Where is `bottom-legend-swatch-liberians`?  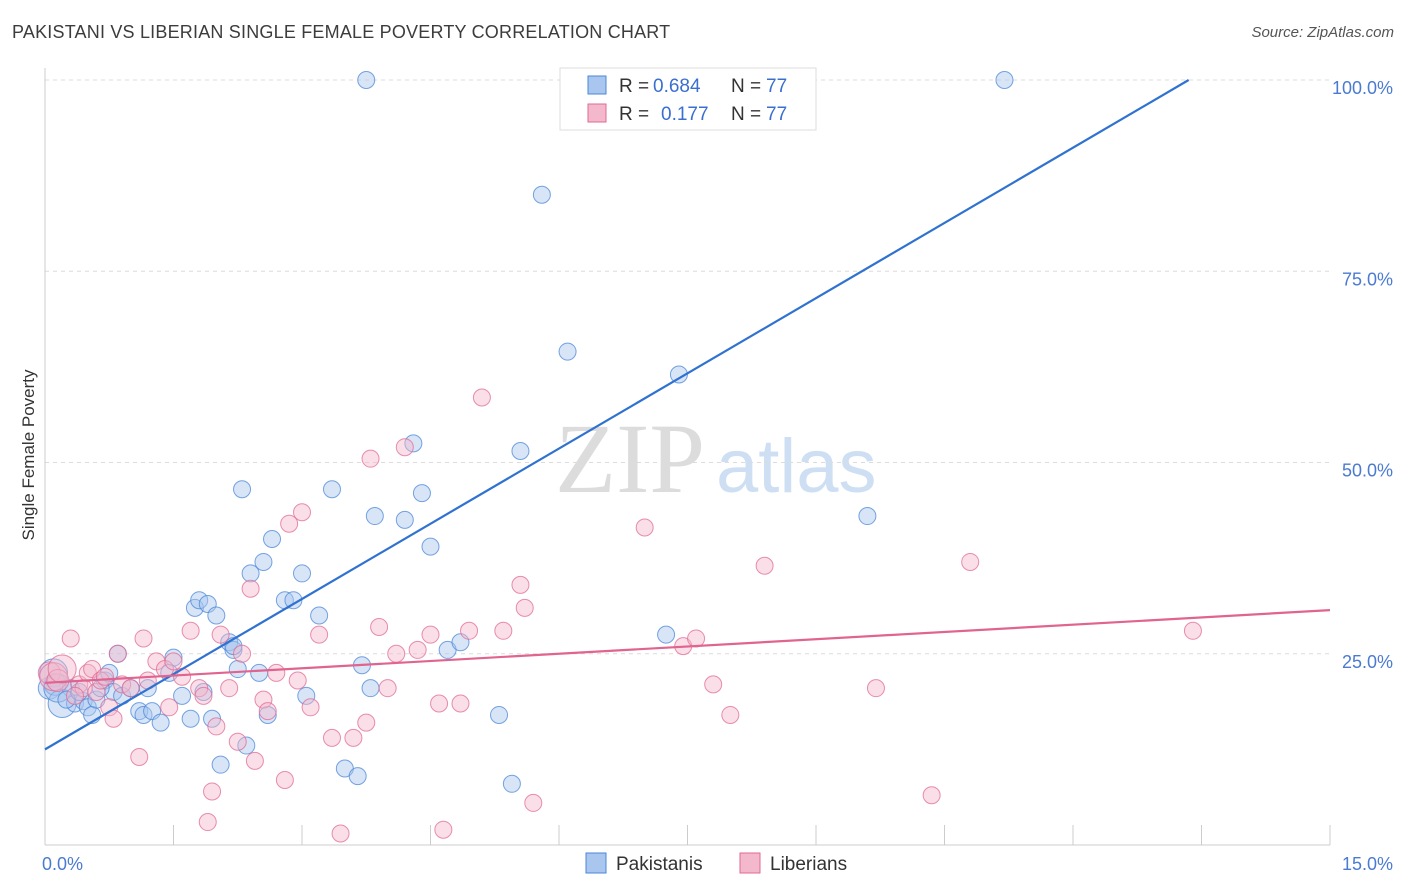
bottom-legend-swatch-liberians is located at coordinates (750, 863).